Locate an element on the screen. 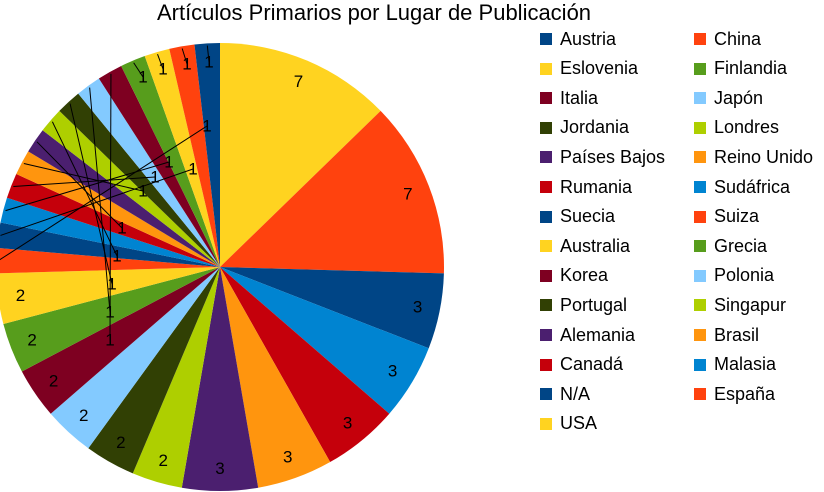  pie-slice-paises-bajos is located at coordinates (124, 198).